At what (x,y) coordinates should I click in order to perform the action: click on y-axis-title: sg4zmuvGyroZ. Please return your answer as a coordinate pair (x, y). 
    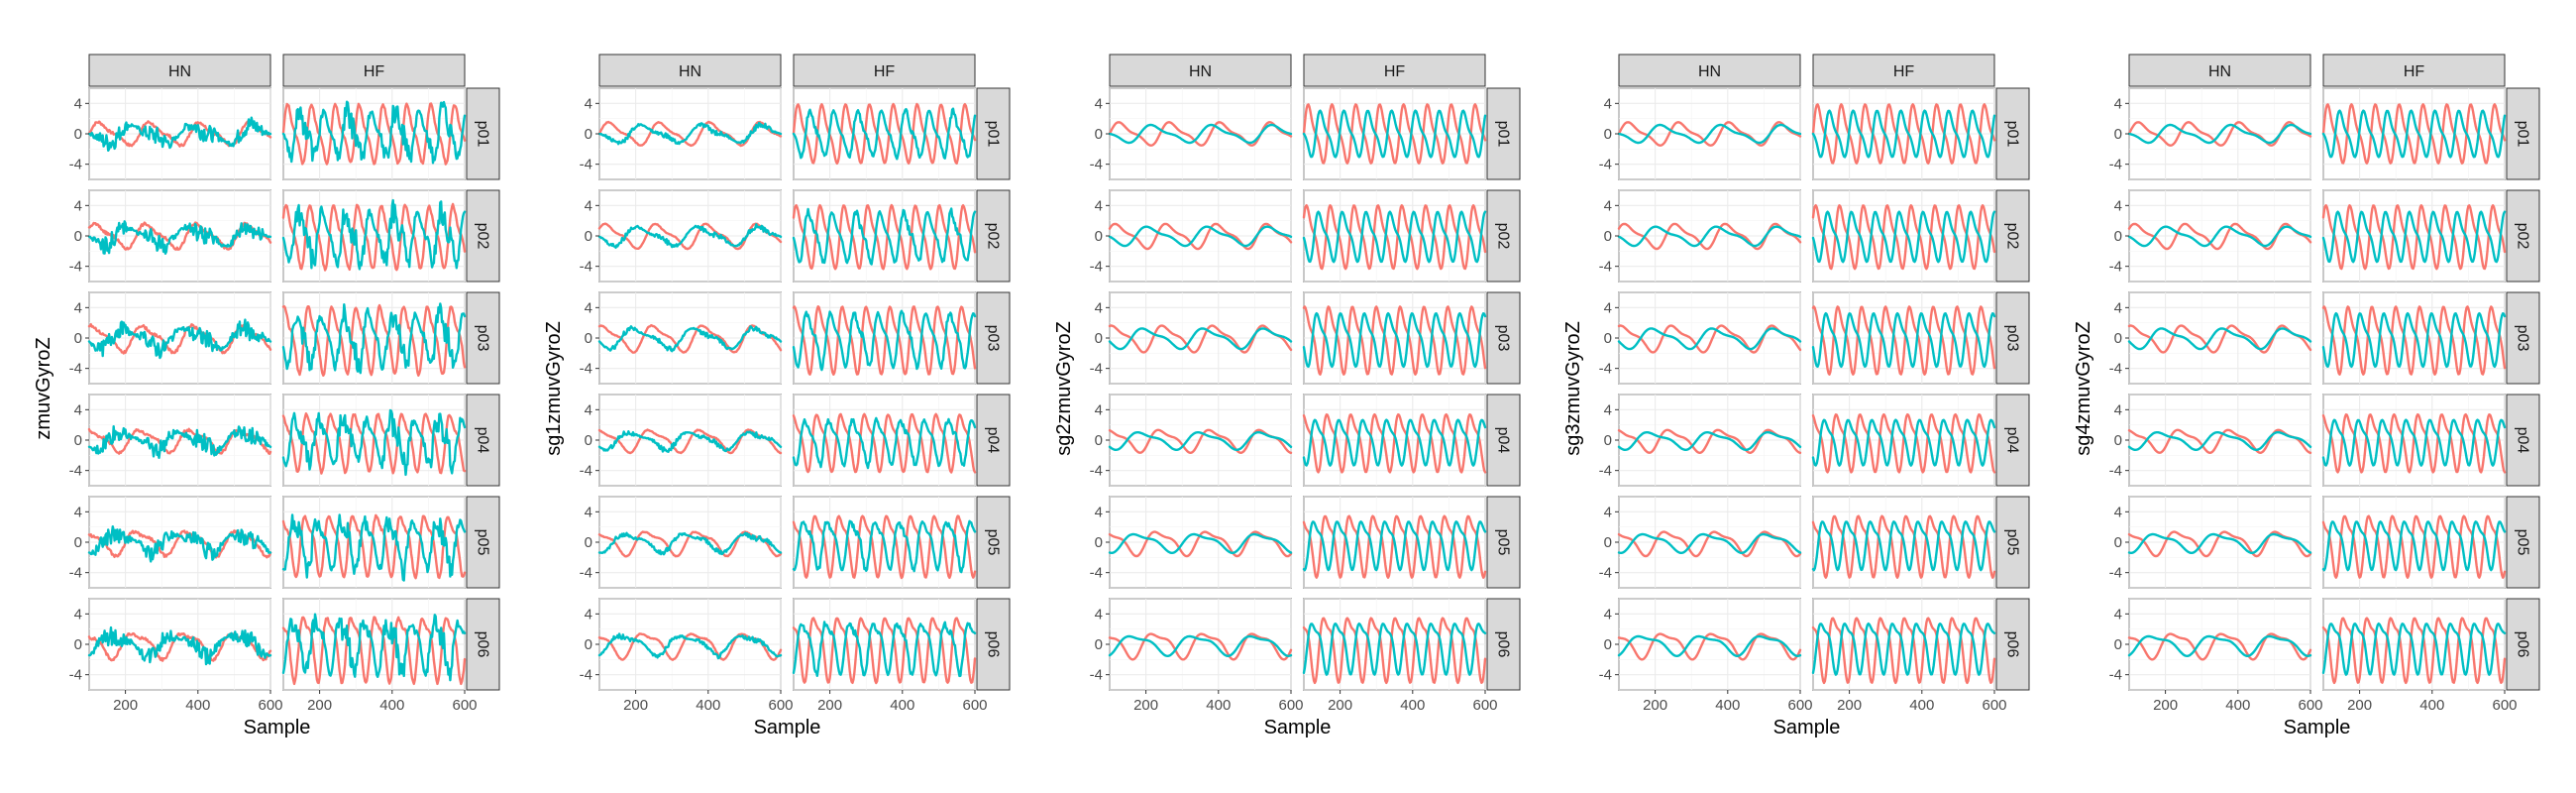
    Looking at the image, I should click on (2083, 388).